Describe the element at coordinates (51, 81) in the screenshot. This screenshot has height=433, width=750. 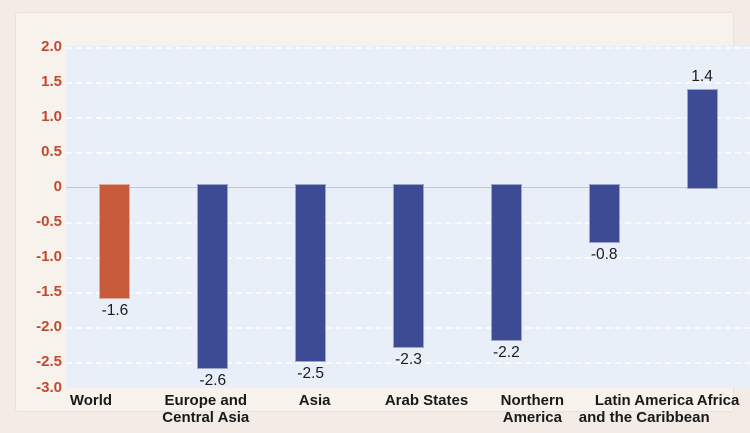
I see `y-axis-tick-label: 1.5` at that location.